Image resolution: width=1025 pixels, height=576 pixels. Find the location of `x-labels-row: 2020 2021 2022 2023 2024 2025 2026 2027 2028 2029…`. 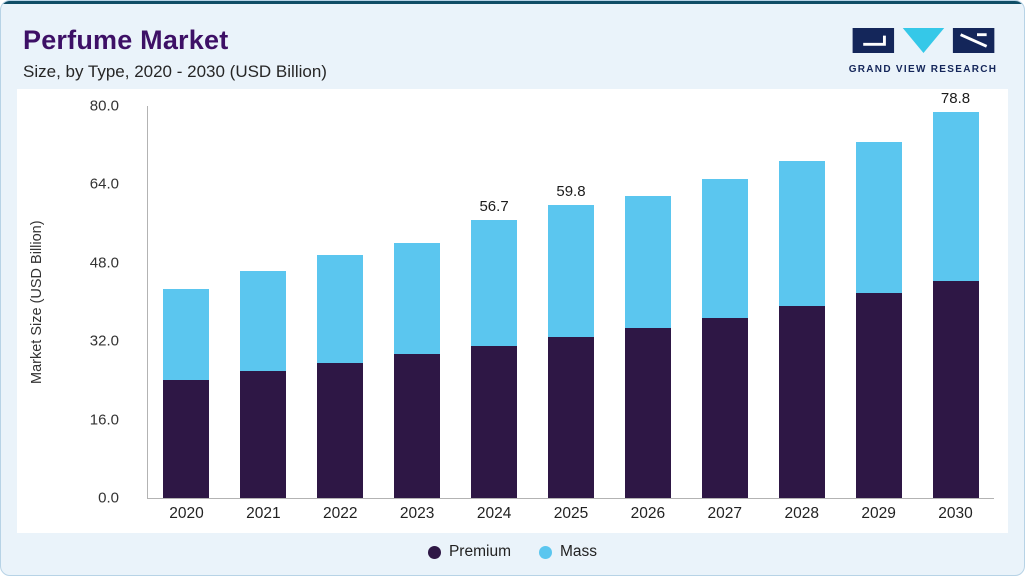

x-labels-row: 2020 2021 2022 2023 2024 2025 2026 2027 2028 2029… is located at coordinates (571, 514).